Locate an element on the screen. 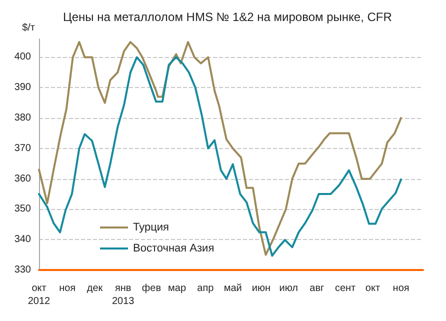 Image resolution: width=446 pixels, height=321 pixels. x-tick-label: май is located at coordinates (233, 288).